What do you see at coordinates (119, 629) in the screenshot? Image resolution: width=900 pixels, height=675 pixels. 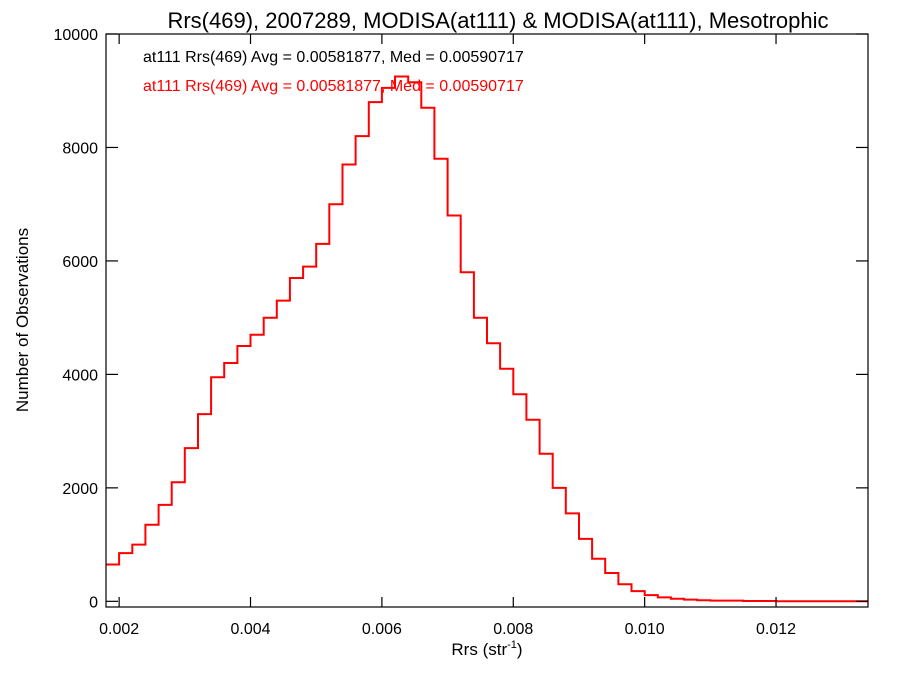 I see `x-tick-label: 0.002` at bounding box center [119, 629].